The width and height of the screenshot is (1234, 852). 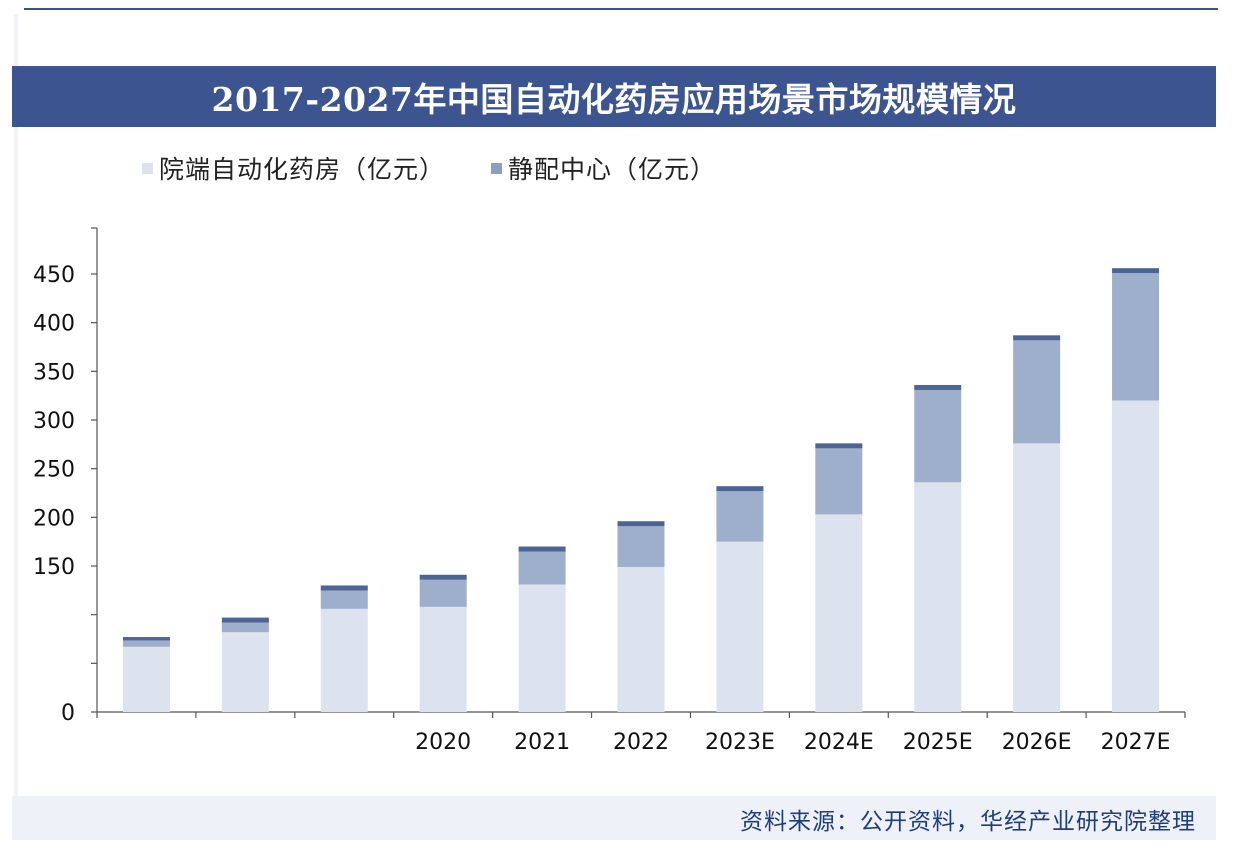 What do you see at coordinates (54, 372) in the screenshot?
I see `y-tick-label: 350` at bounding box center [54, 372].